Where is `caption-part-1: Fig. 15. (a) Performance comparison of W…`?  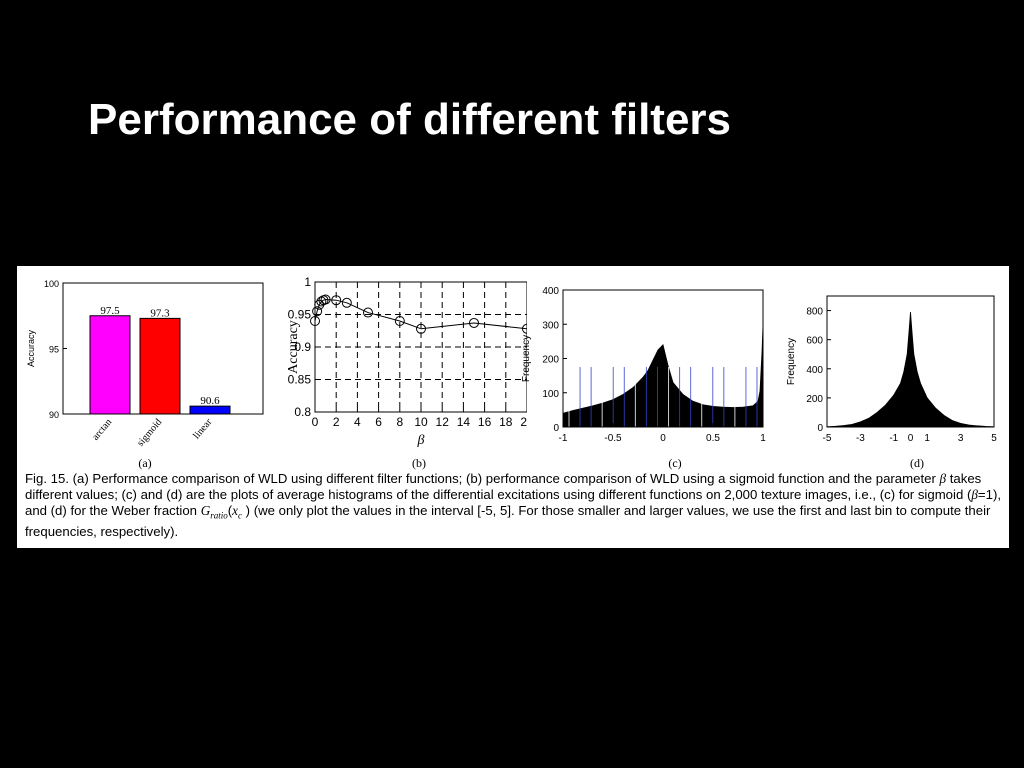 caption-part-1: Fig. 15. (a) Performance comparison of W… is located at coordinates (482, 478).